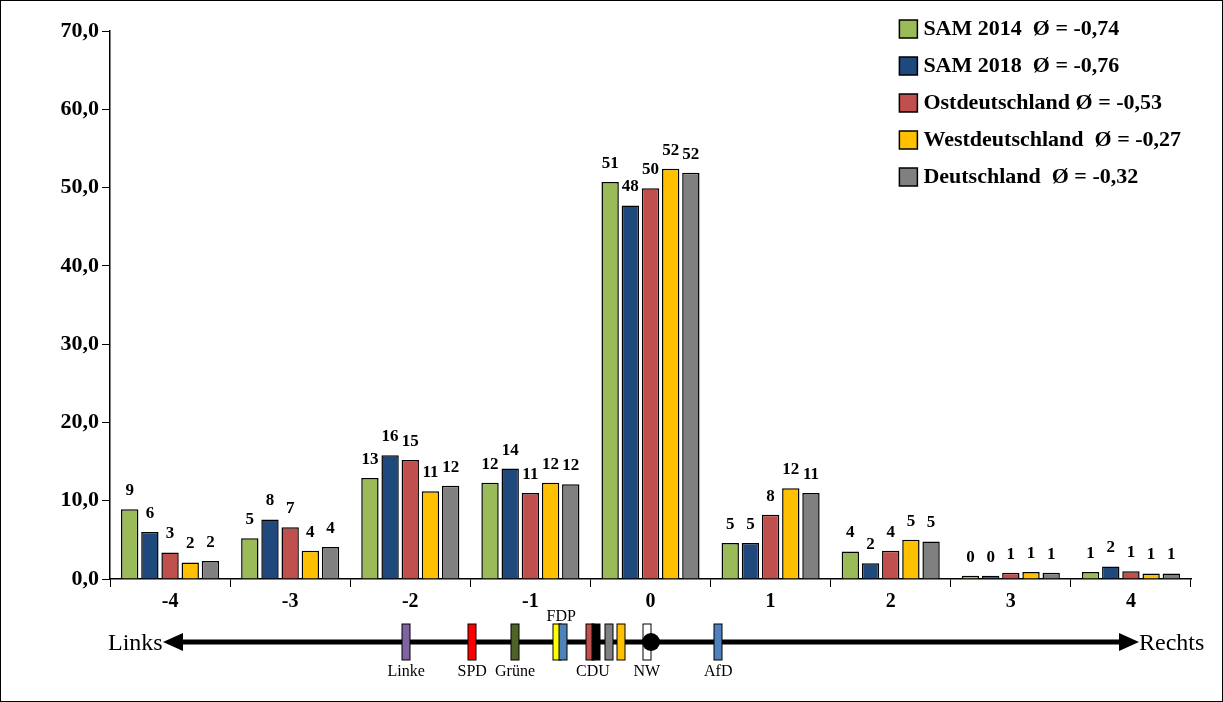 The width and height of the screenshot is (1223, 702). What do you see at coordinates (135, 642) in the screenshot?
I see `text: Links` at bounding box center [135, 642].